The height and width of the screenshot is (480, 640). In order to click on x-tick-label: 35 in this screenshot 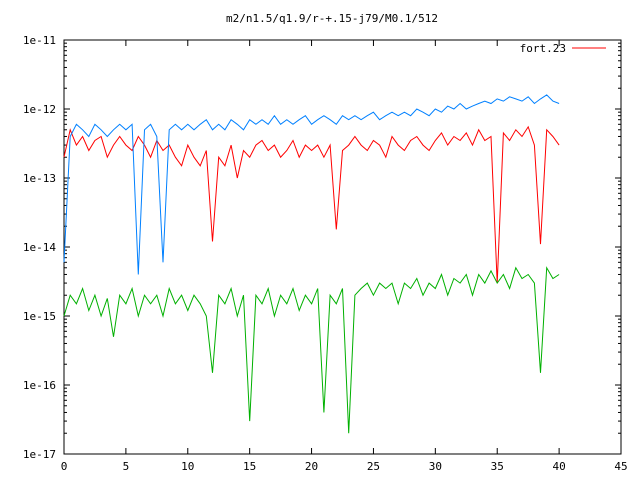, I will do `click(497, 466)`.